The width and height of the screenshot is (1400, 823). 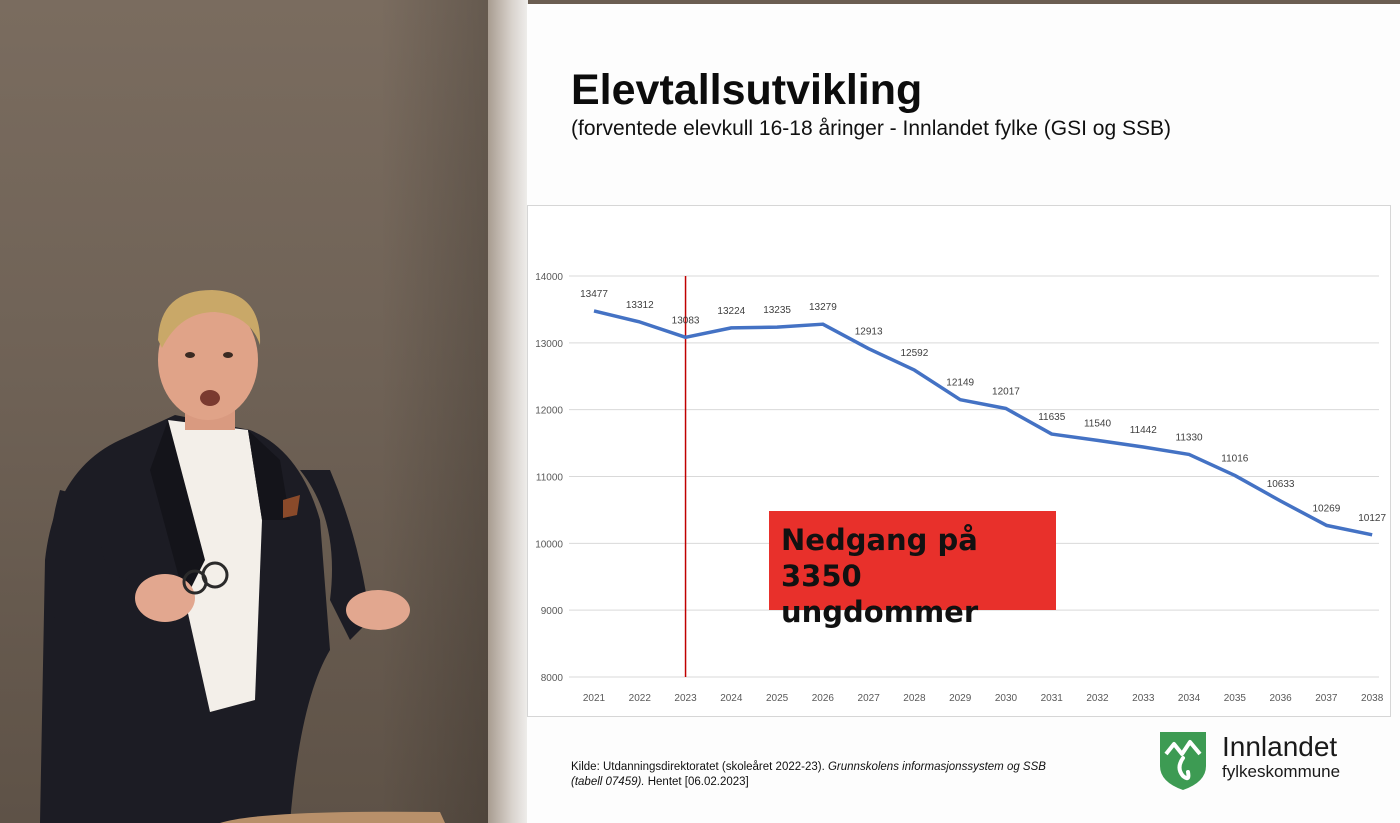 I want to click on x-tick-label: 2034, so click(x=1189, y=698).